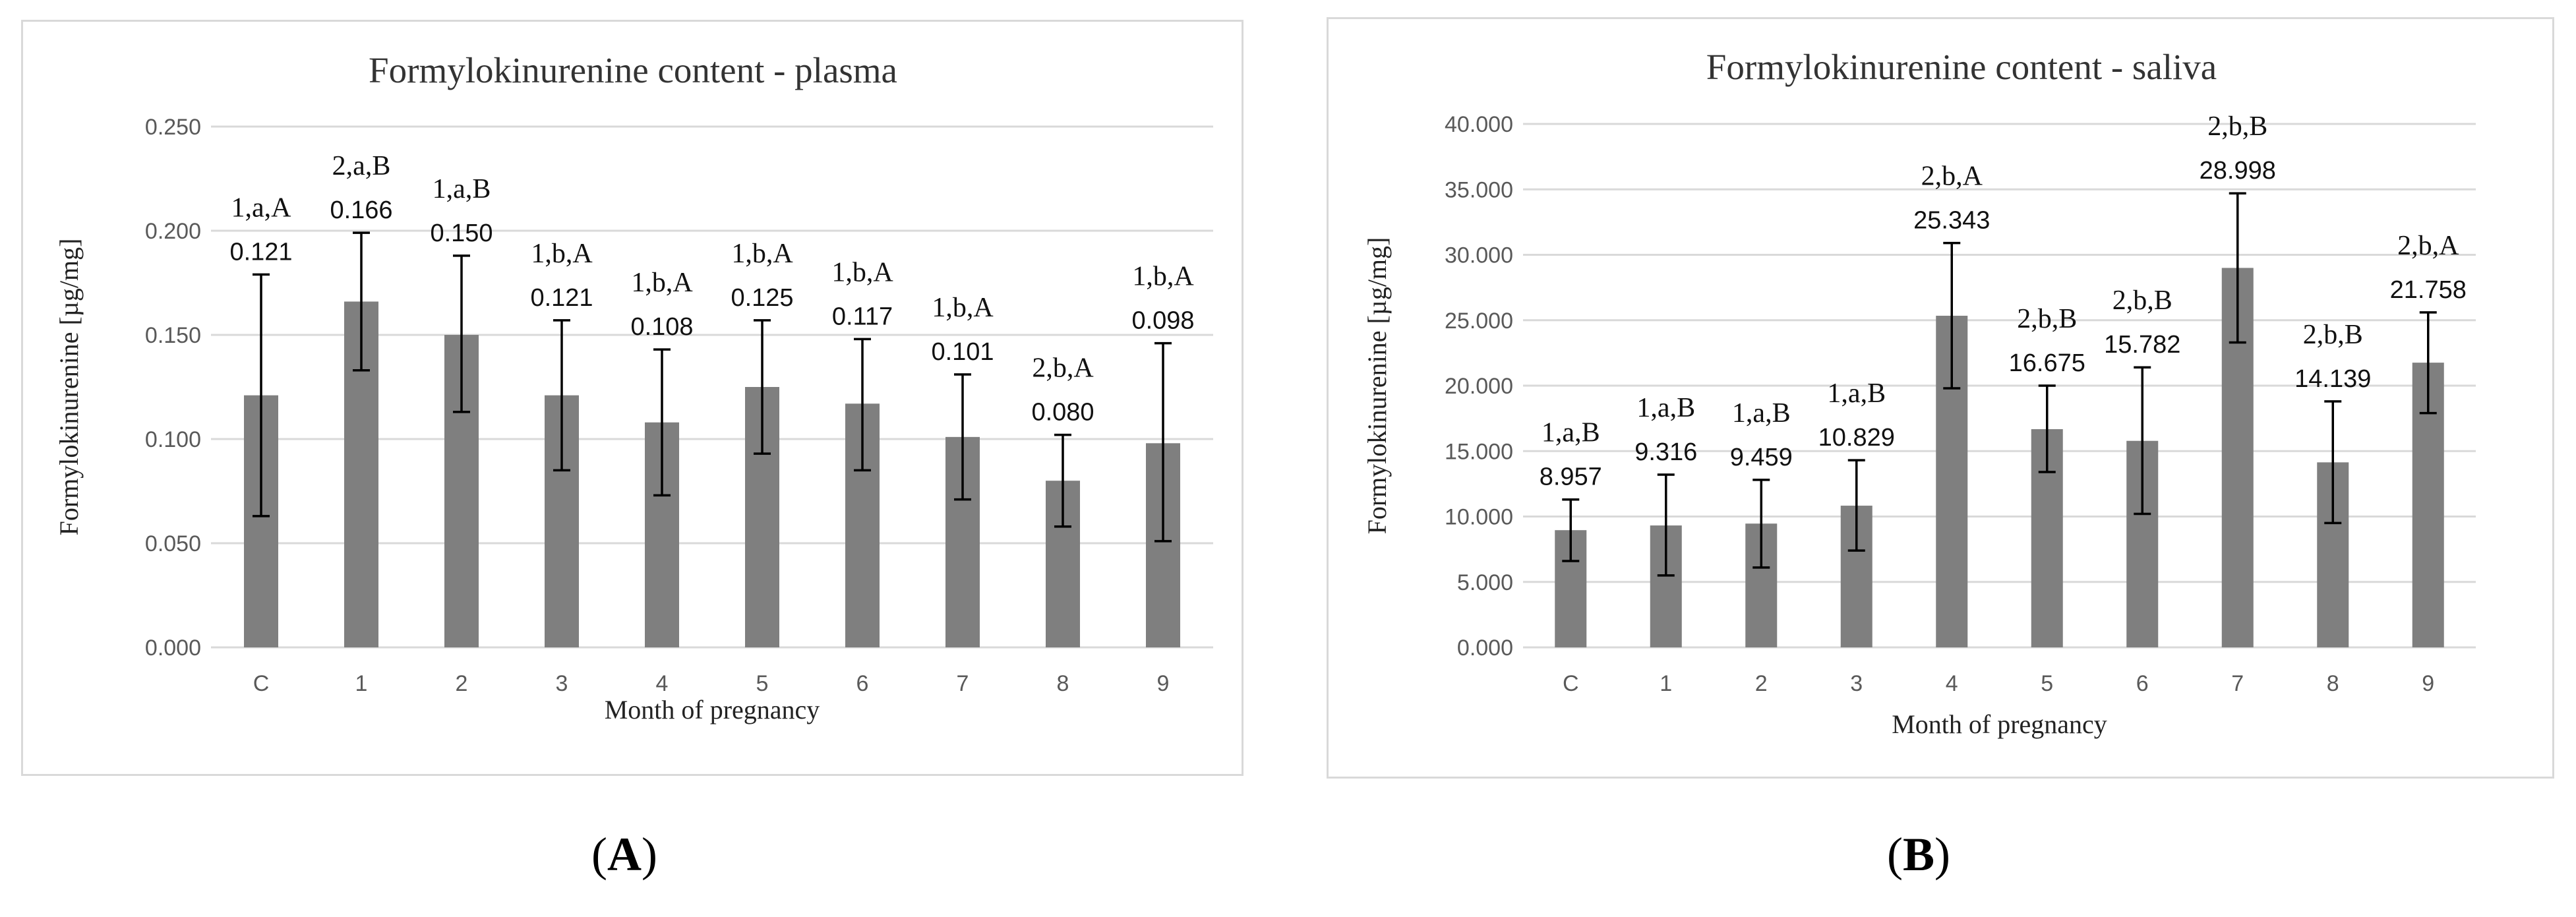 This screenshot has height=917, width=2576. Describe the element at coordinates (462, 189) in the screenshot. I see `plasma-significance-label: 1,a,B` at that location.